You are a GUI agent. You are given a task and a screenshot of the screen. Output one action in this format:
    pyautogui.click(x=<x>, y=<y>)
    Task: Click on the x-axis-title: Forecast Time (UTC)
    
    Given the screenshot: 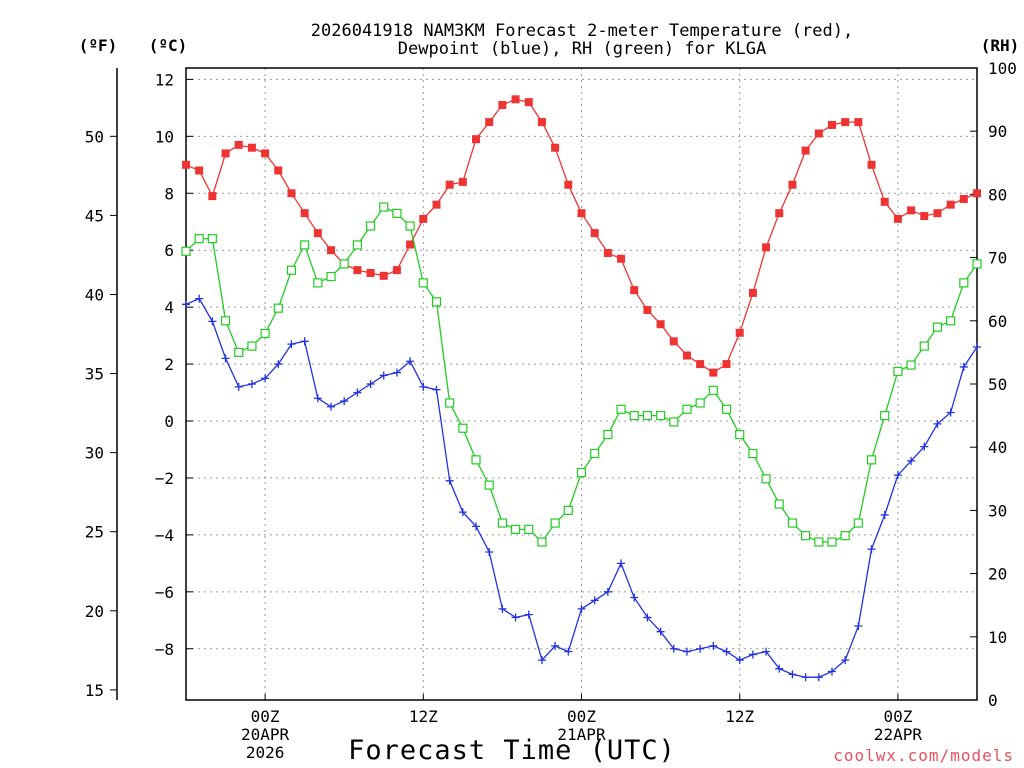 What is the action you would take?
    pyautogui.click(x=512, y=750)
    